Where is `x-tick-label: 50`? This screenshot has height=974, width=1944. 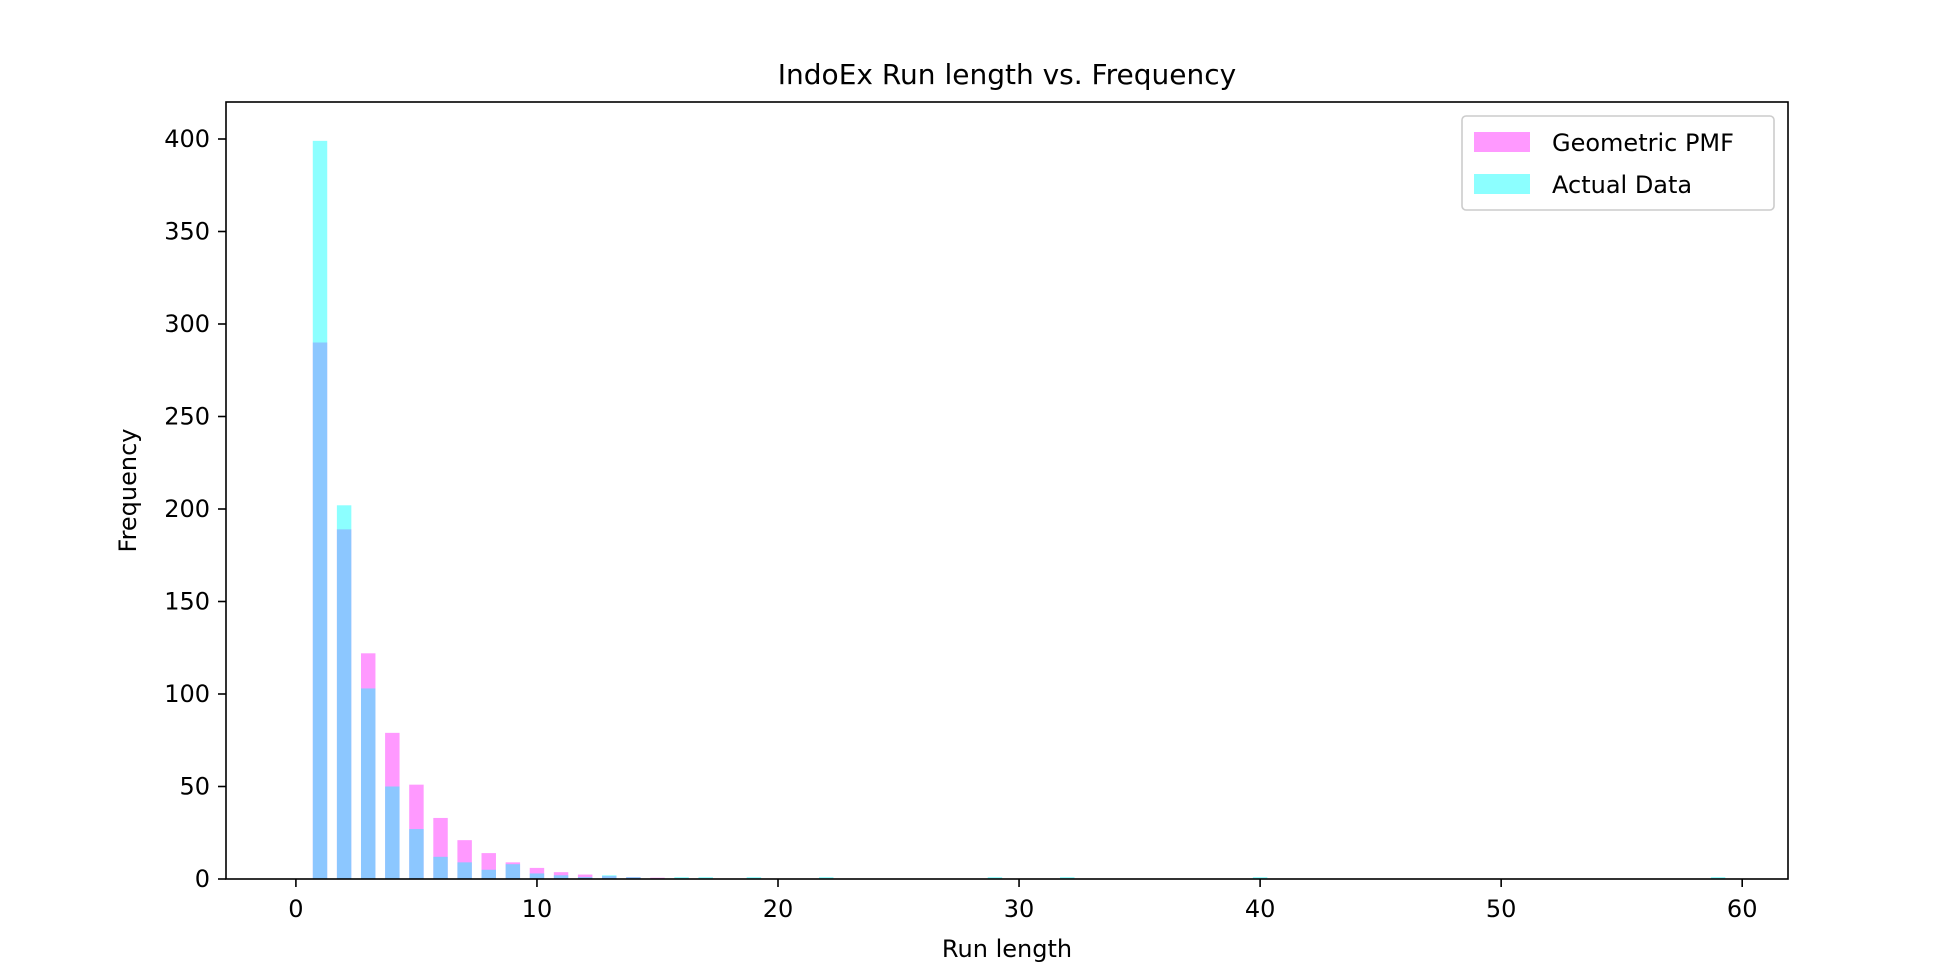
x-tick-label: 50 is located at coordinates (1501, 909).